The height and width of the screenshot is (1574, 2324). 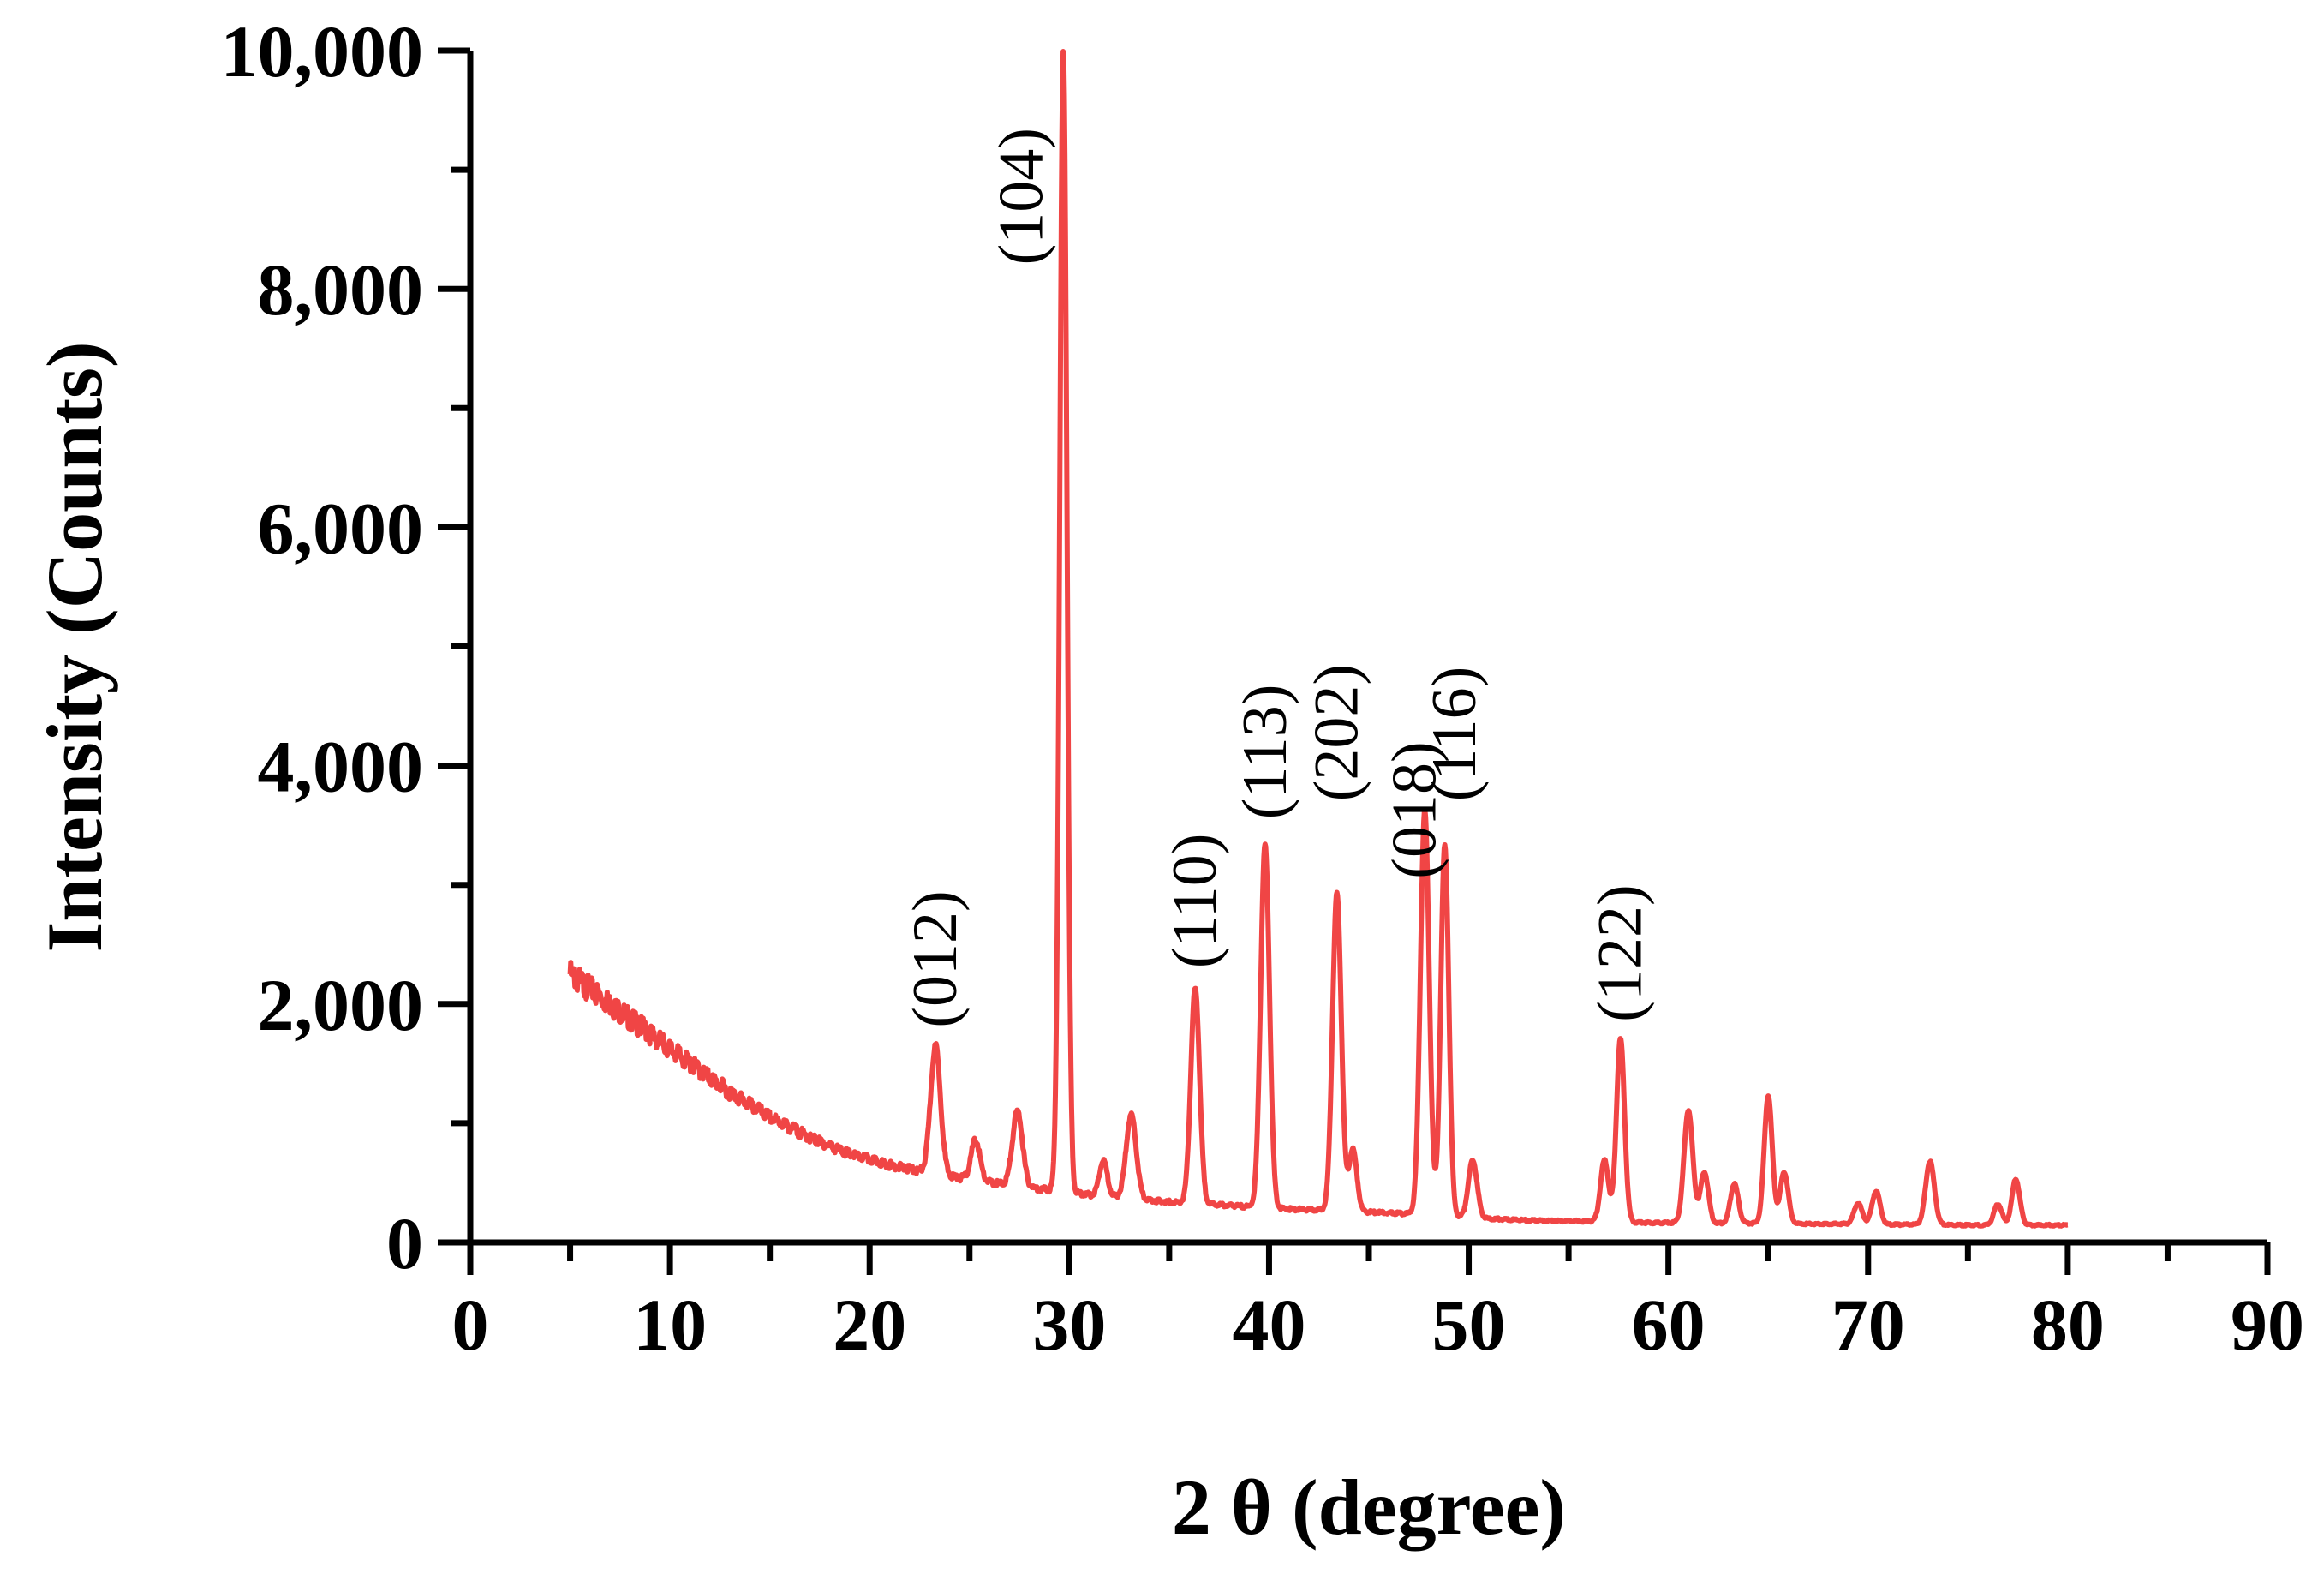 I want to click on peak-annotation: (018), so click(x=1415, y=809).